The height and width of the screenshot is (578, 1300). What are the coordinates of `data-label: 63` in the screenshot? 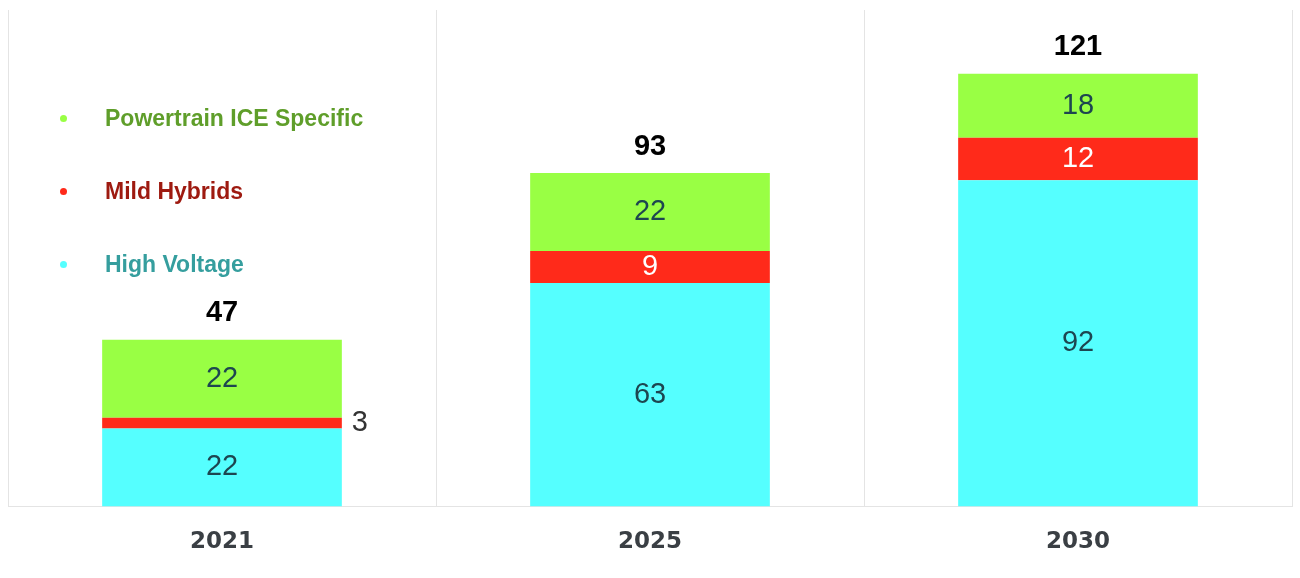 It's located at (650, 392).